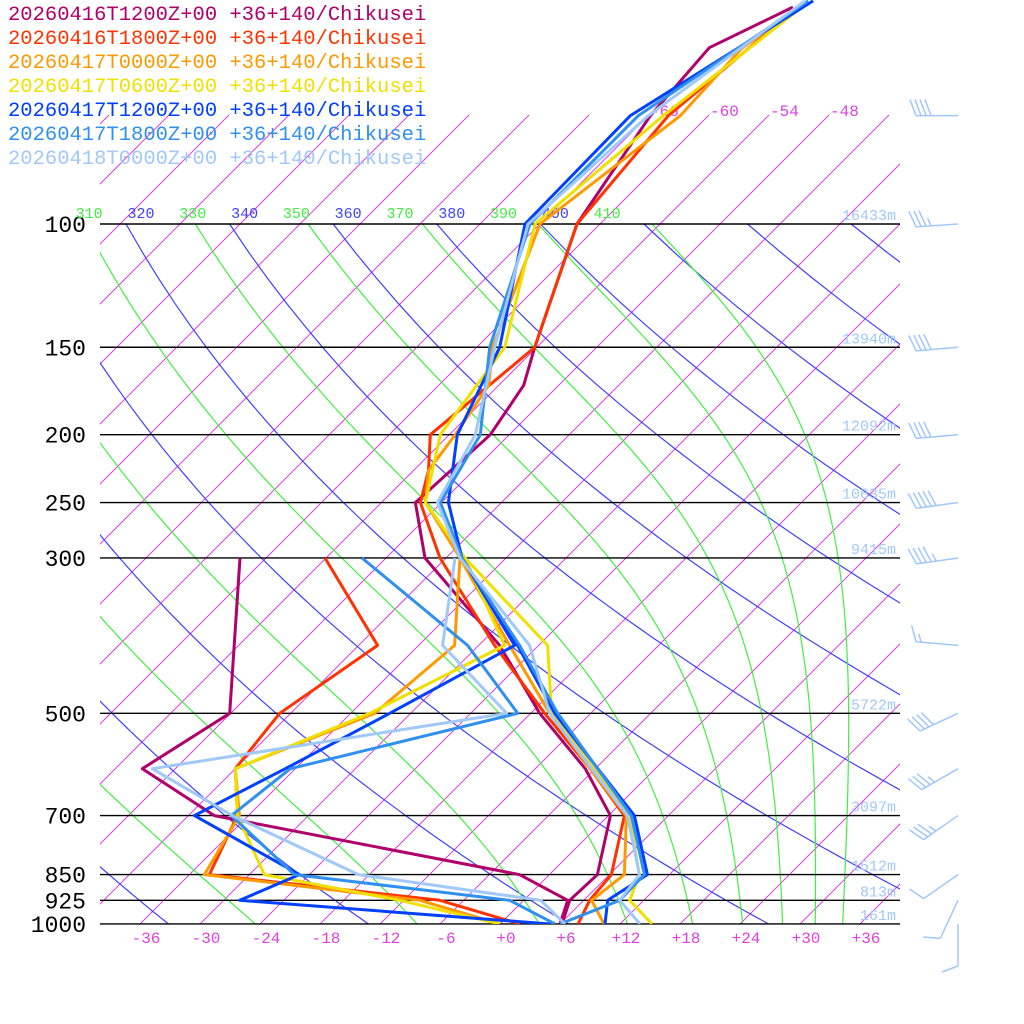  What do you see at coordinates (266, 939) in the screenshot?
I see `temperature-tick-label: -24` at bounding box center [266, 939].